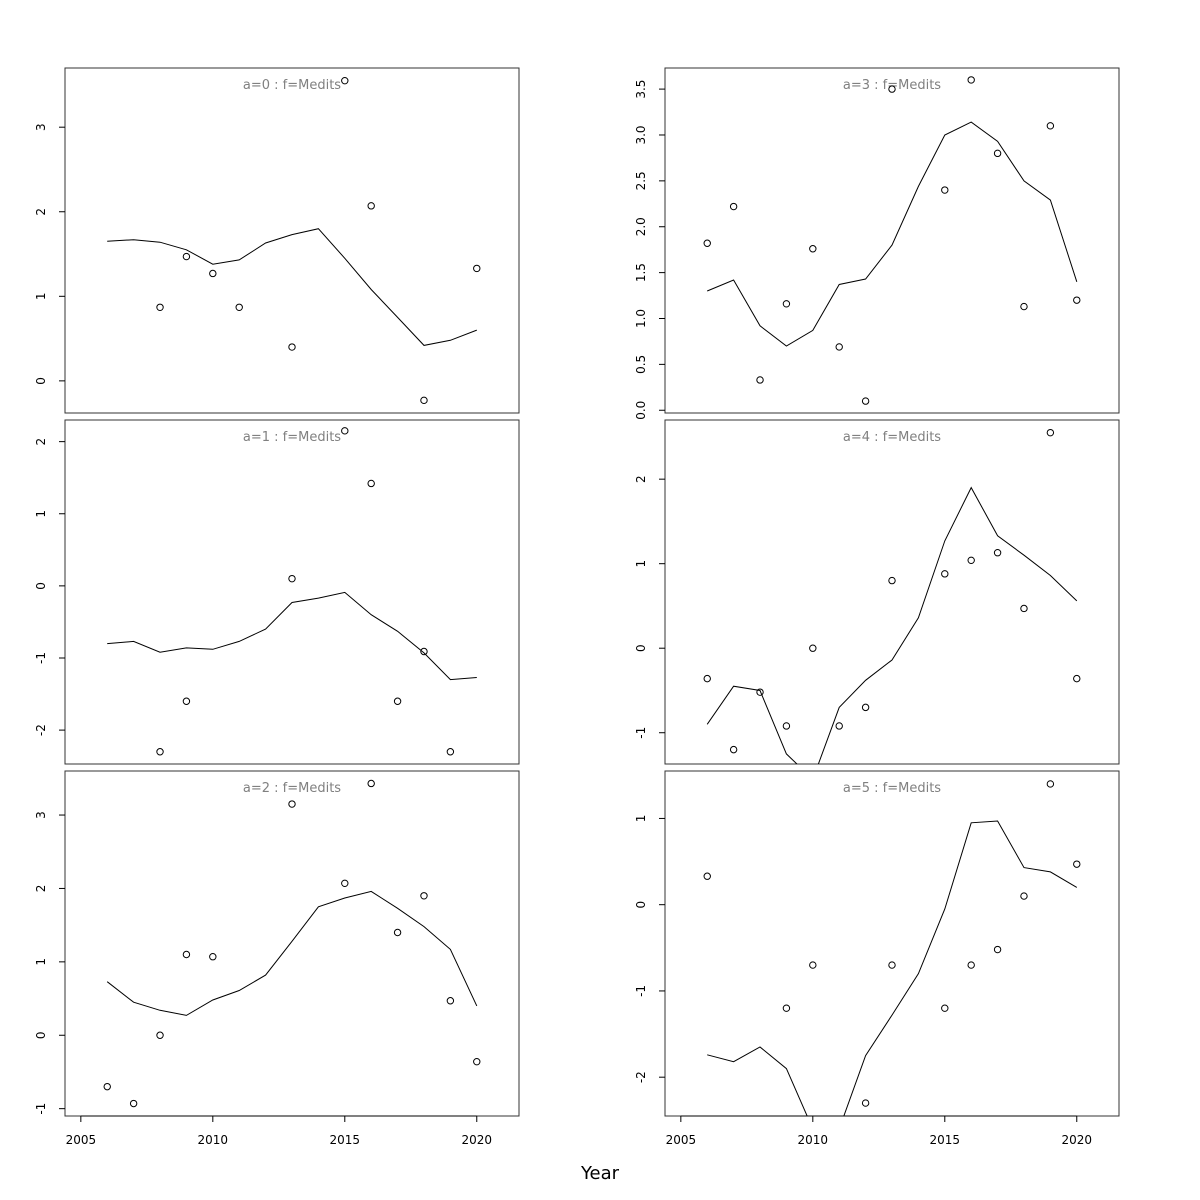 This screenshot has height=1200, width=1200. What do you see at coordinates (641, 134) in the screenshot?
I see `y-tick-label: 3.0` at bounding box center [641, 134].